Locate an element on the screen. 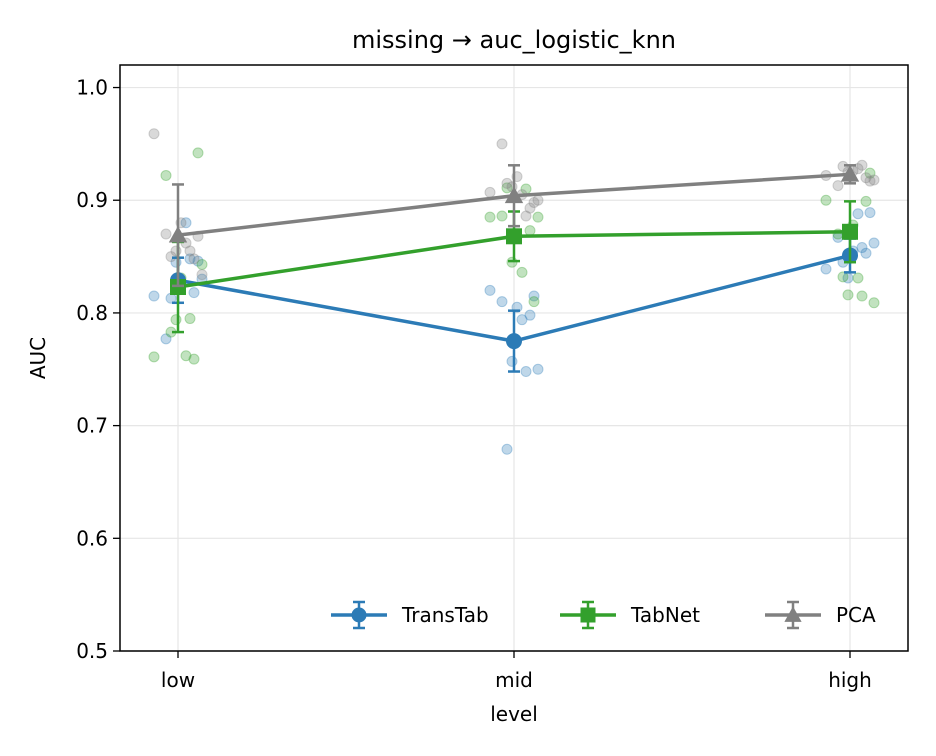 The height and width of the screenshot is (756, 936). x-tick-label: mid is located at coordinates (514, 680).